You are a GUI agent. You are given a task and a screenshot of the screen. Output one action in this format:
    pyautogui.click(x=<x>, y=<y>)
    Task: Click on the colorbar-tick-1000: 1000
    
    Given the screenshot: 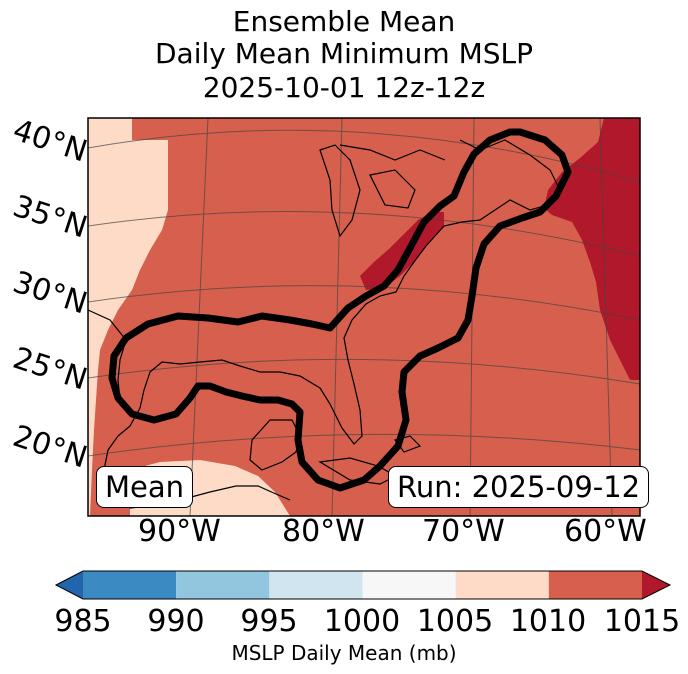 What is the action you would take?
    pyautogui.click(x=362, y=621)
    